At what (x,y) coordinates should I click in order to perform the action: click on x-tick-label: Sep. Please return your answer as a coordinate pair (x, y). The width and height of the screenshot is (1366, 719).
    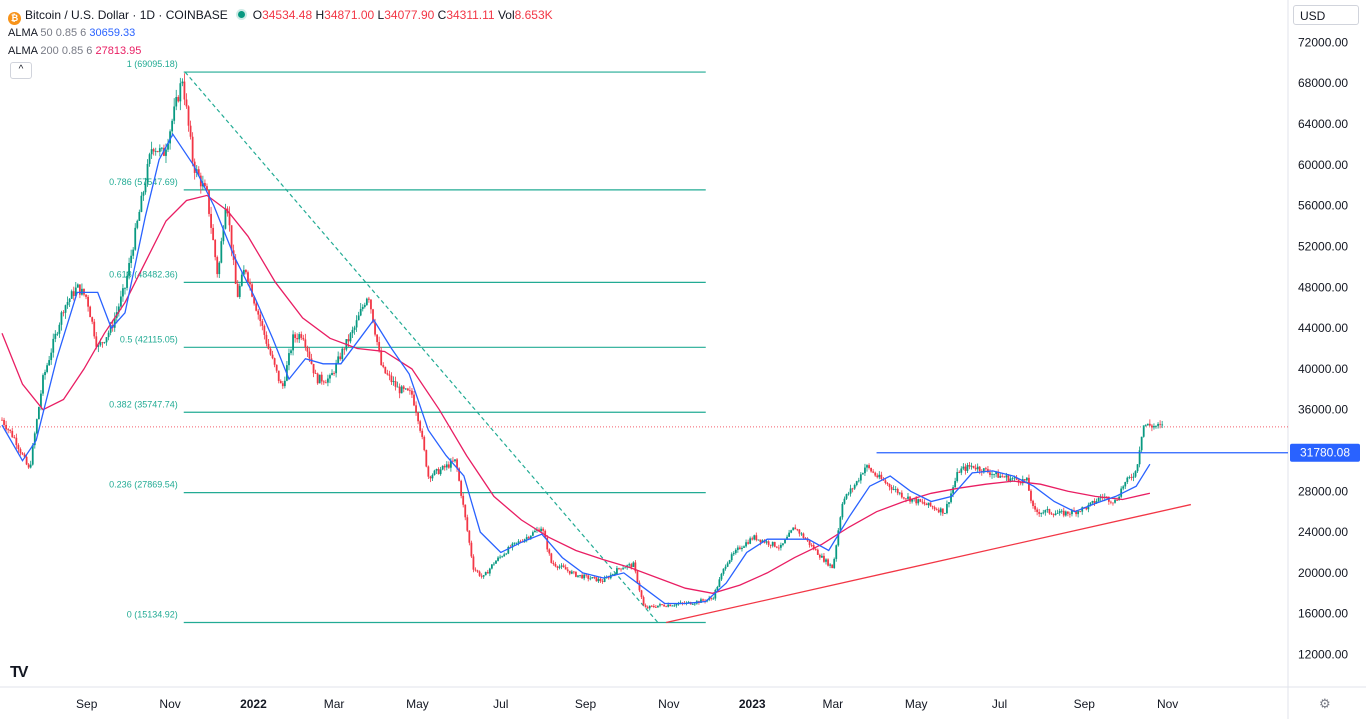
    Looking at the image, I should click on (586, 704).